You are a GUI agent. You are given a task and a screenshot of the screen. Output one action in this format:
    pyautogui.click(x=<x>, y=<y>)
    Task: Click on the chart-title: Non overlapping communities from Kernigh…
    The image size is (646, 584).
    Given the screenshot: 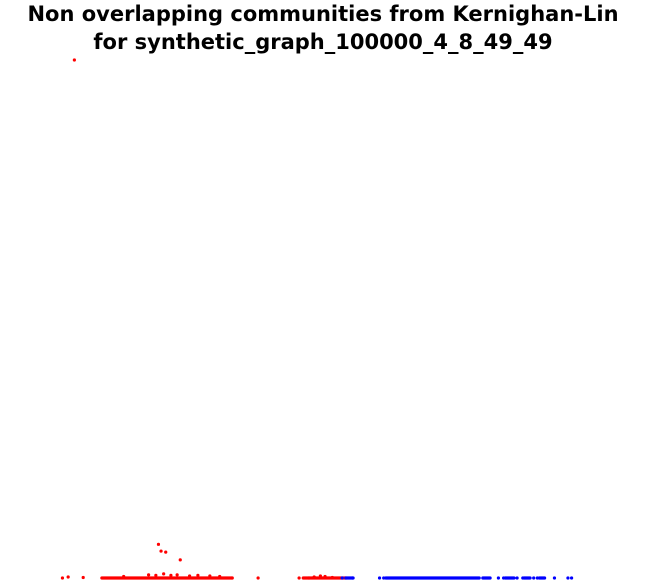 What is the action you would take?
    pyautogui.click(x=323, y=28)
    